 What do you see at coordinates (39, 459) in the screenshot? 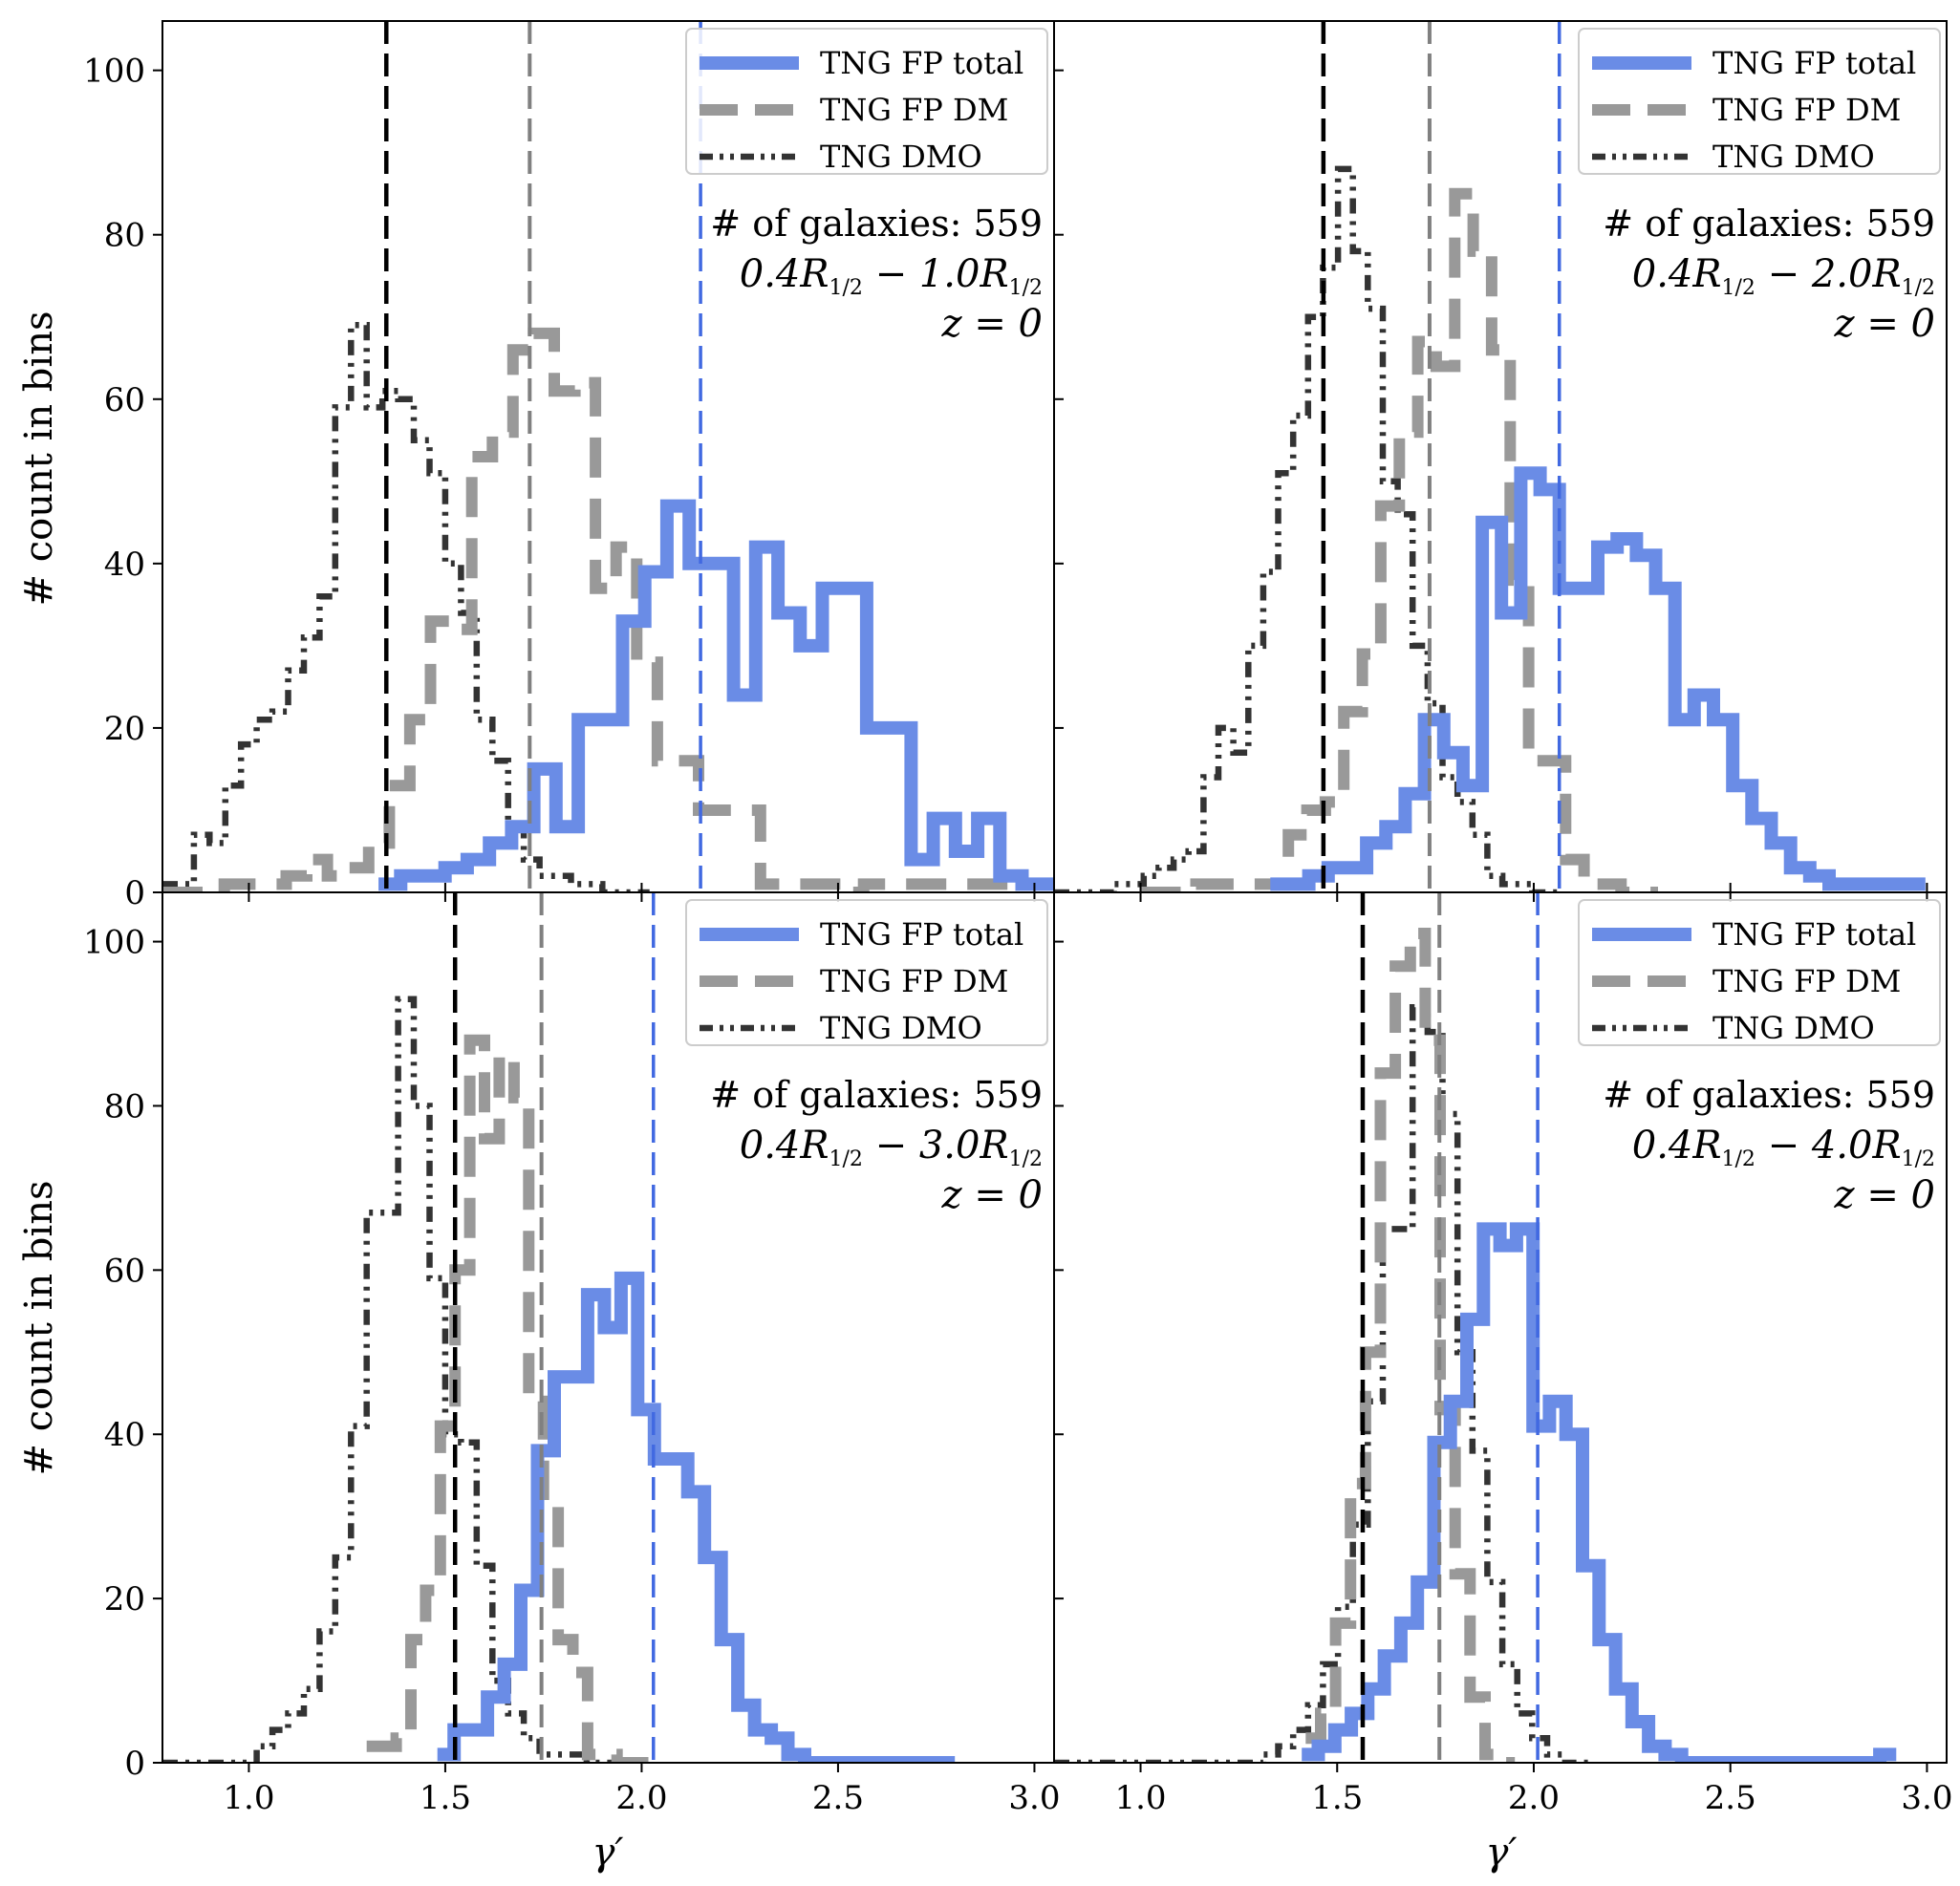
I see `y-axis-label-top: # count in bins` at bounding box center [39, 459].